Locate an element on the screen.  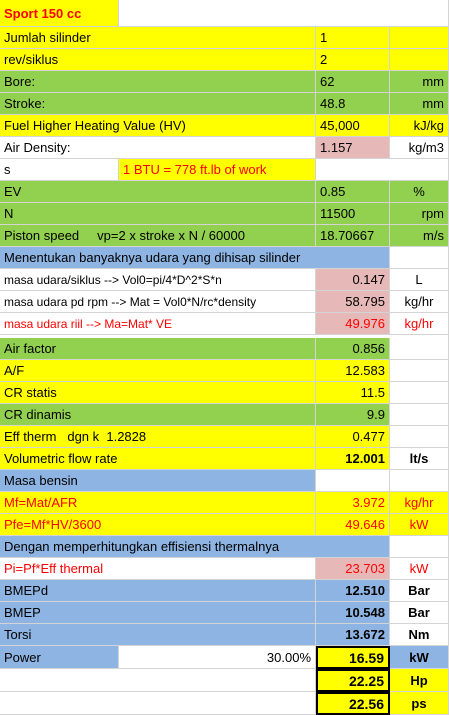
label-cell: EV is located at coordinates (158, 192).